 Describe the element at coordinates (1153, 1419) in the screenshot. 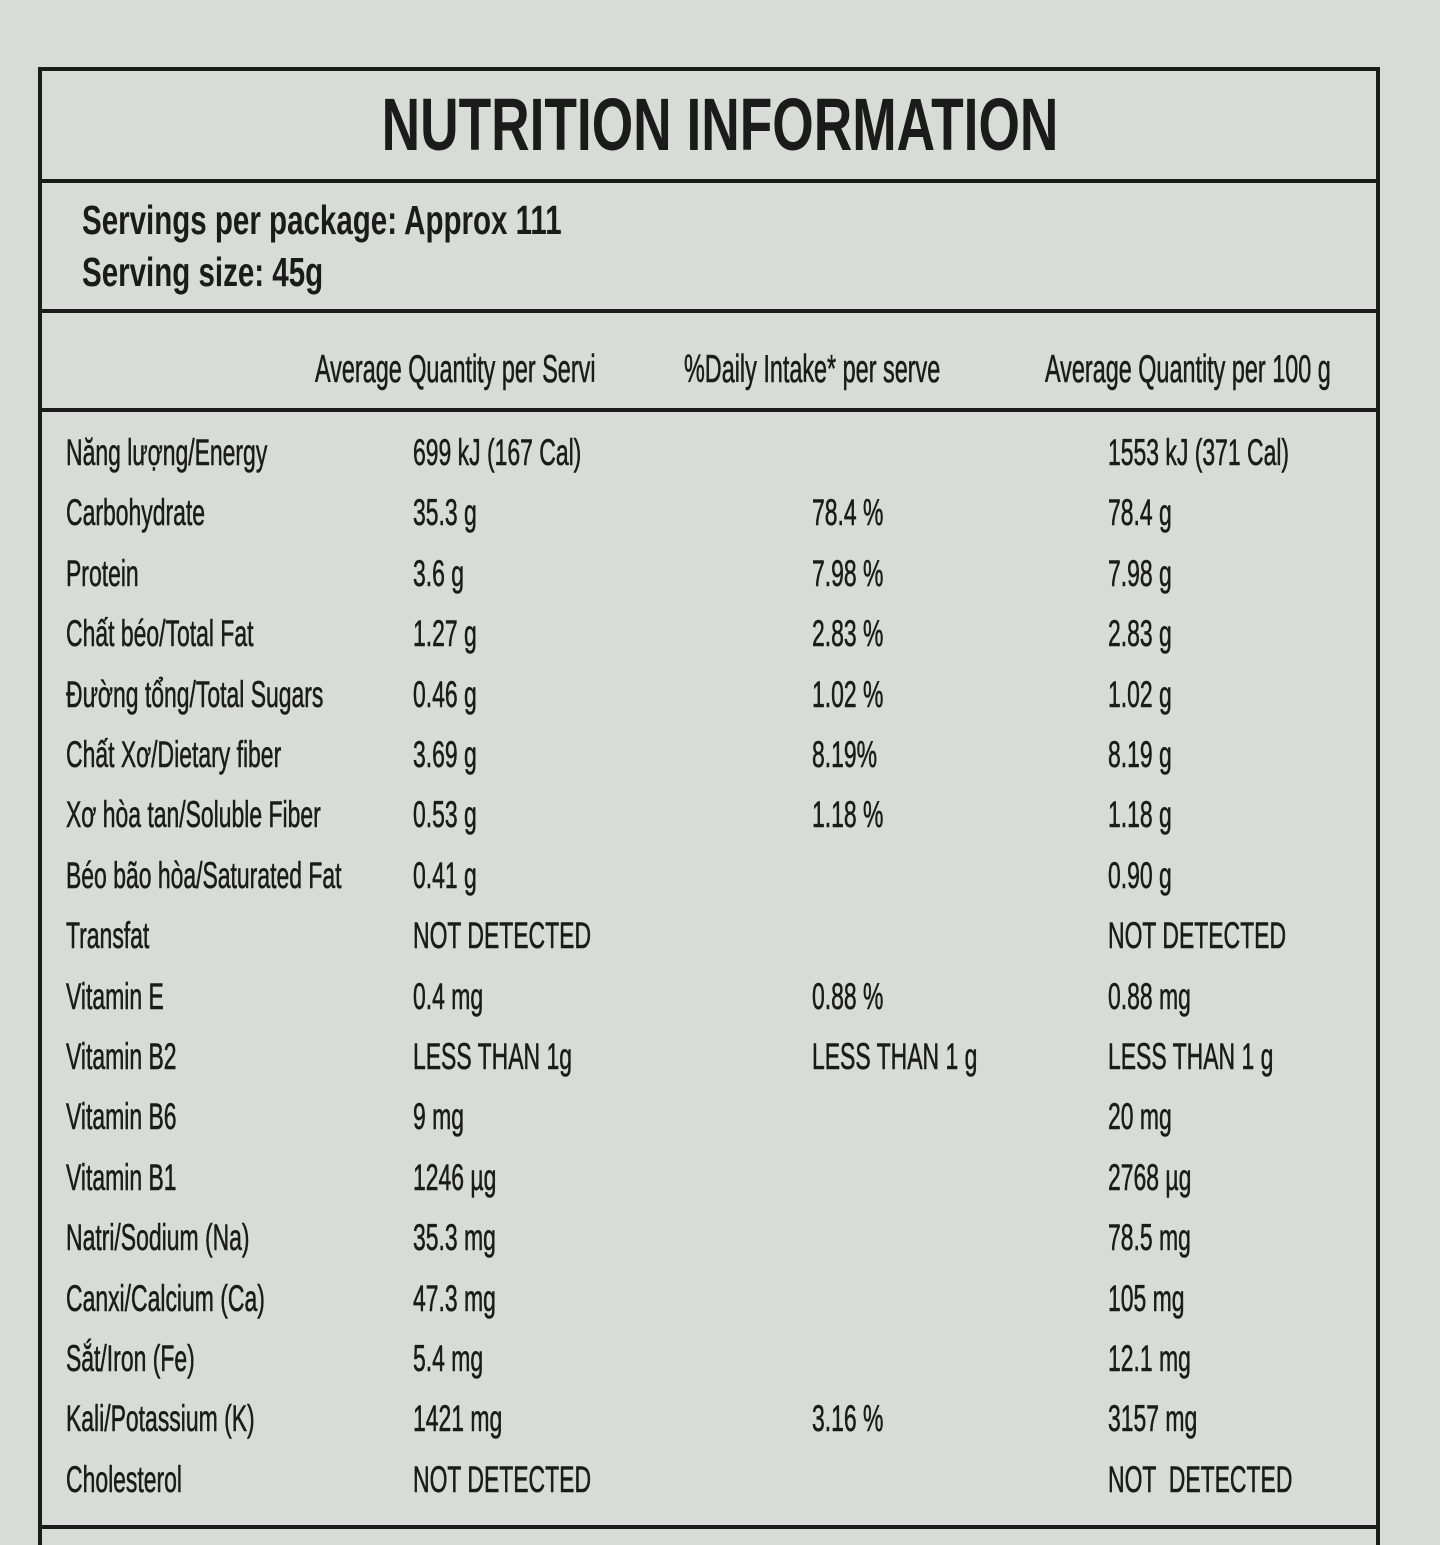

I see `per-100g-value: 3157 mg` at that location.